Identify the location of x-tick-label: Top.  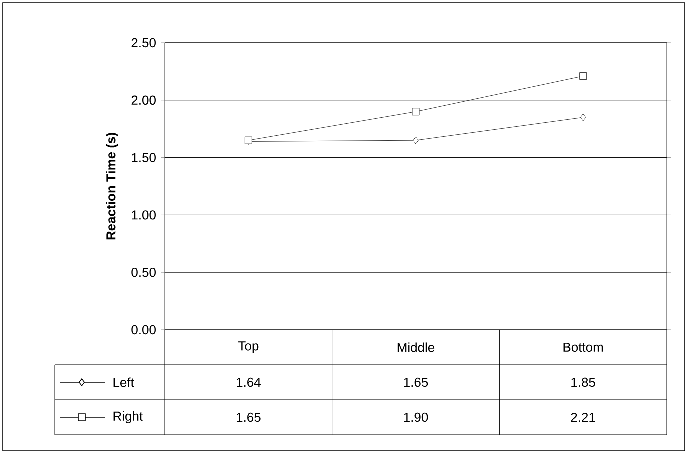
(248, 348).